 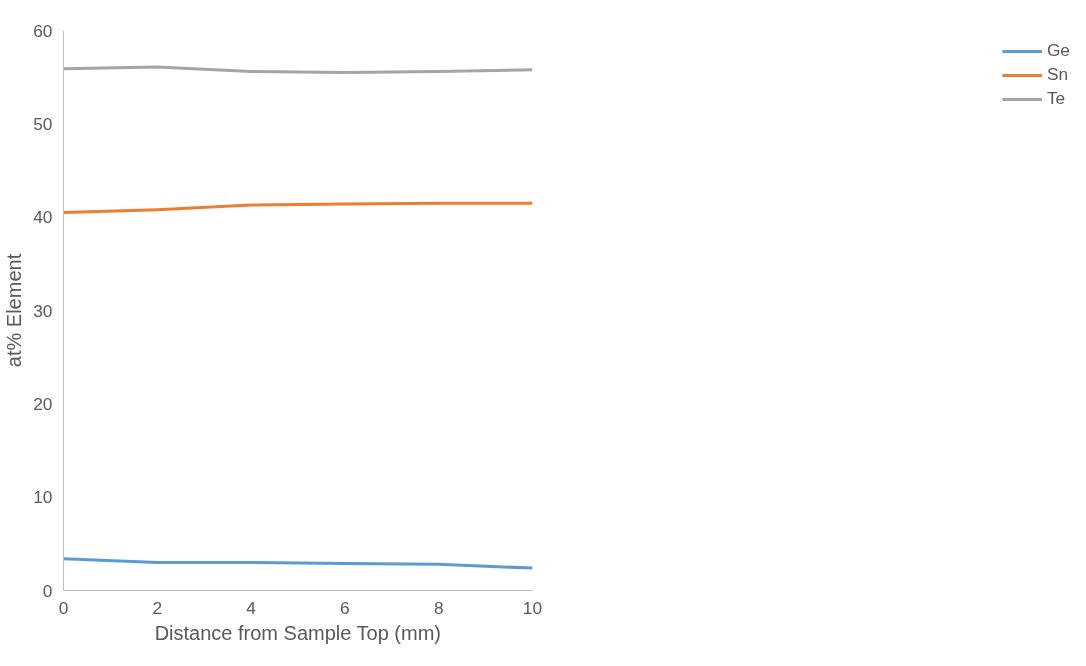 I want to click on x-tick-label: 6, so click(x=345, y=607).